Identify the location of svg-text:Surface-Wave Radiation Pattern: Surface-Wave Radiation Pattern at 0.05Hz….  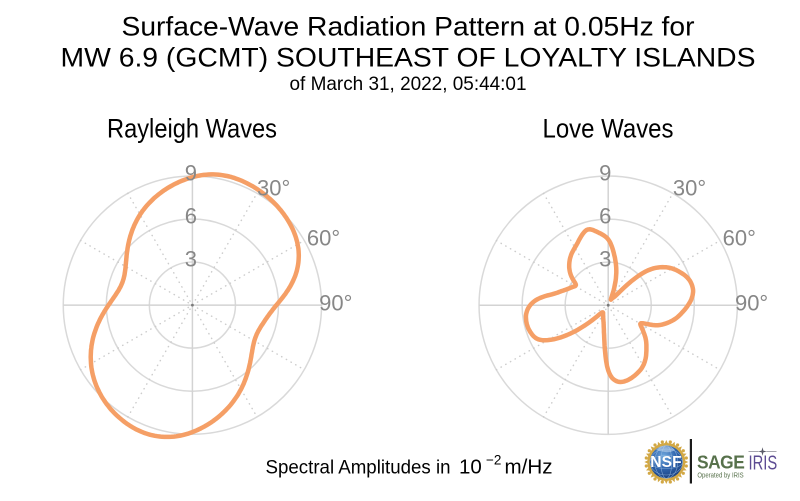
(408, 27).